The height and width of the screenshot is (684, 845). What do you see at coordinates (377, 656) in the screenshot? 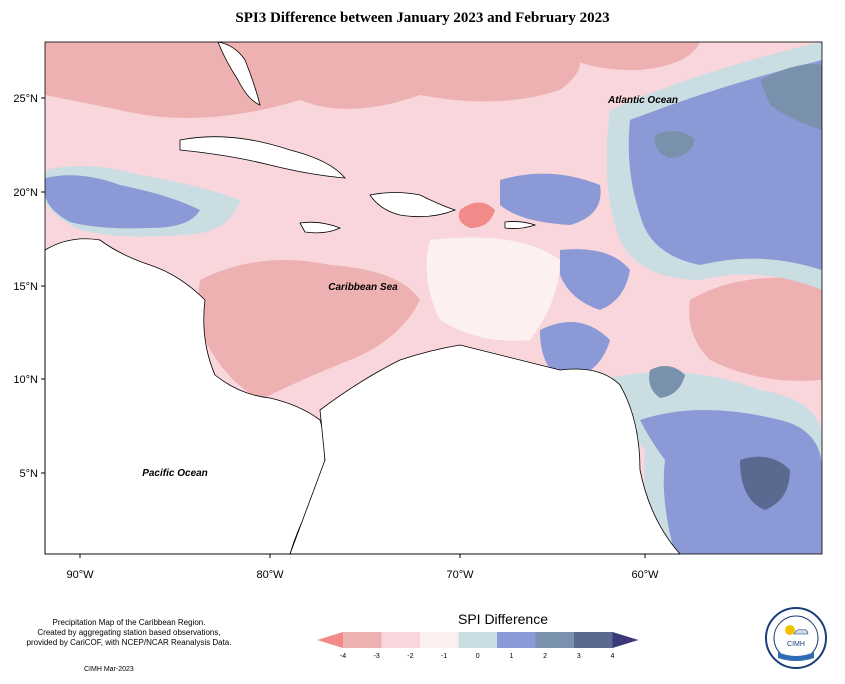
I see `legend-tick-label: -3` at bounding box center [377, 656].